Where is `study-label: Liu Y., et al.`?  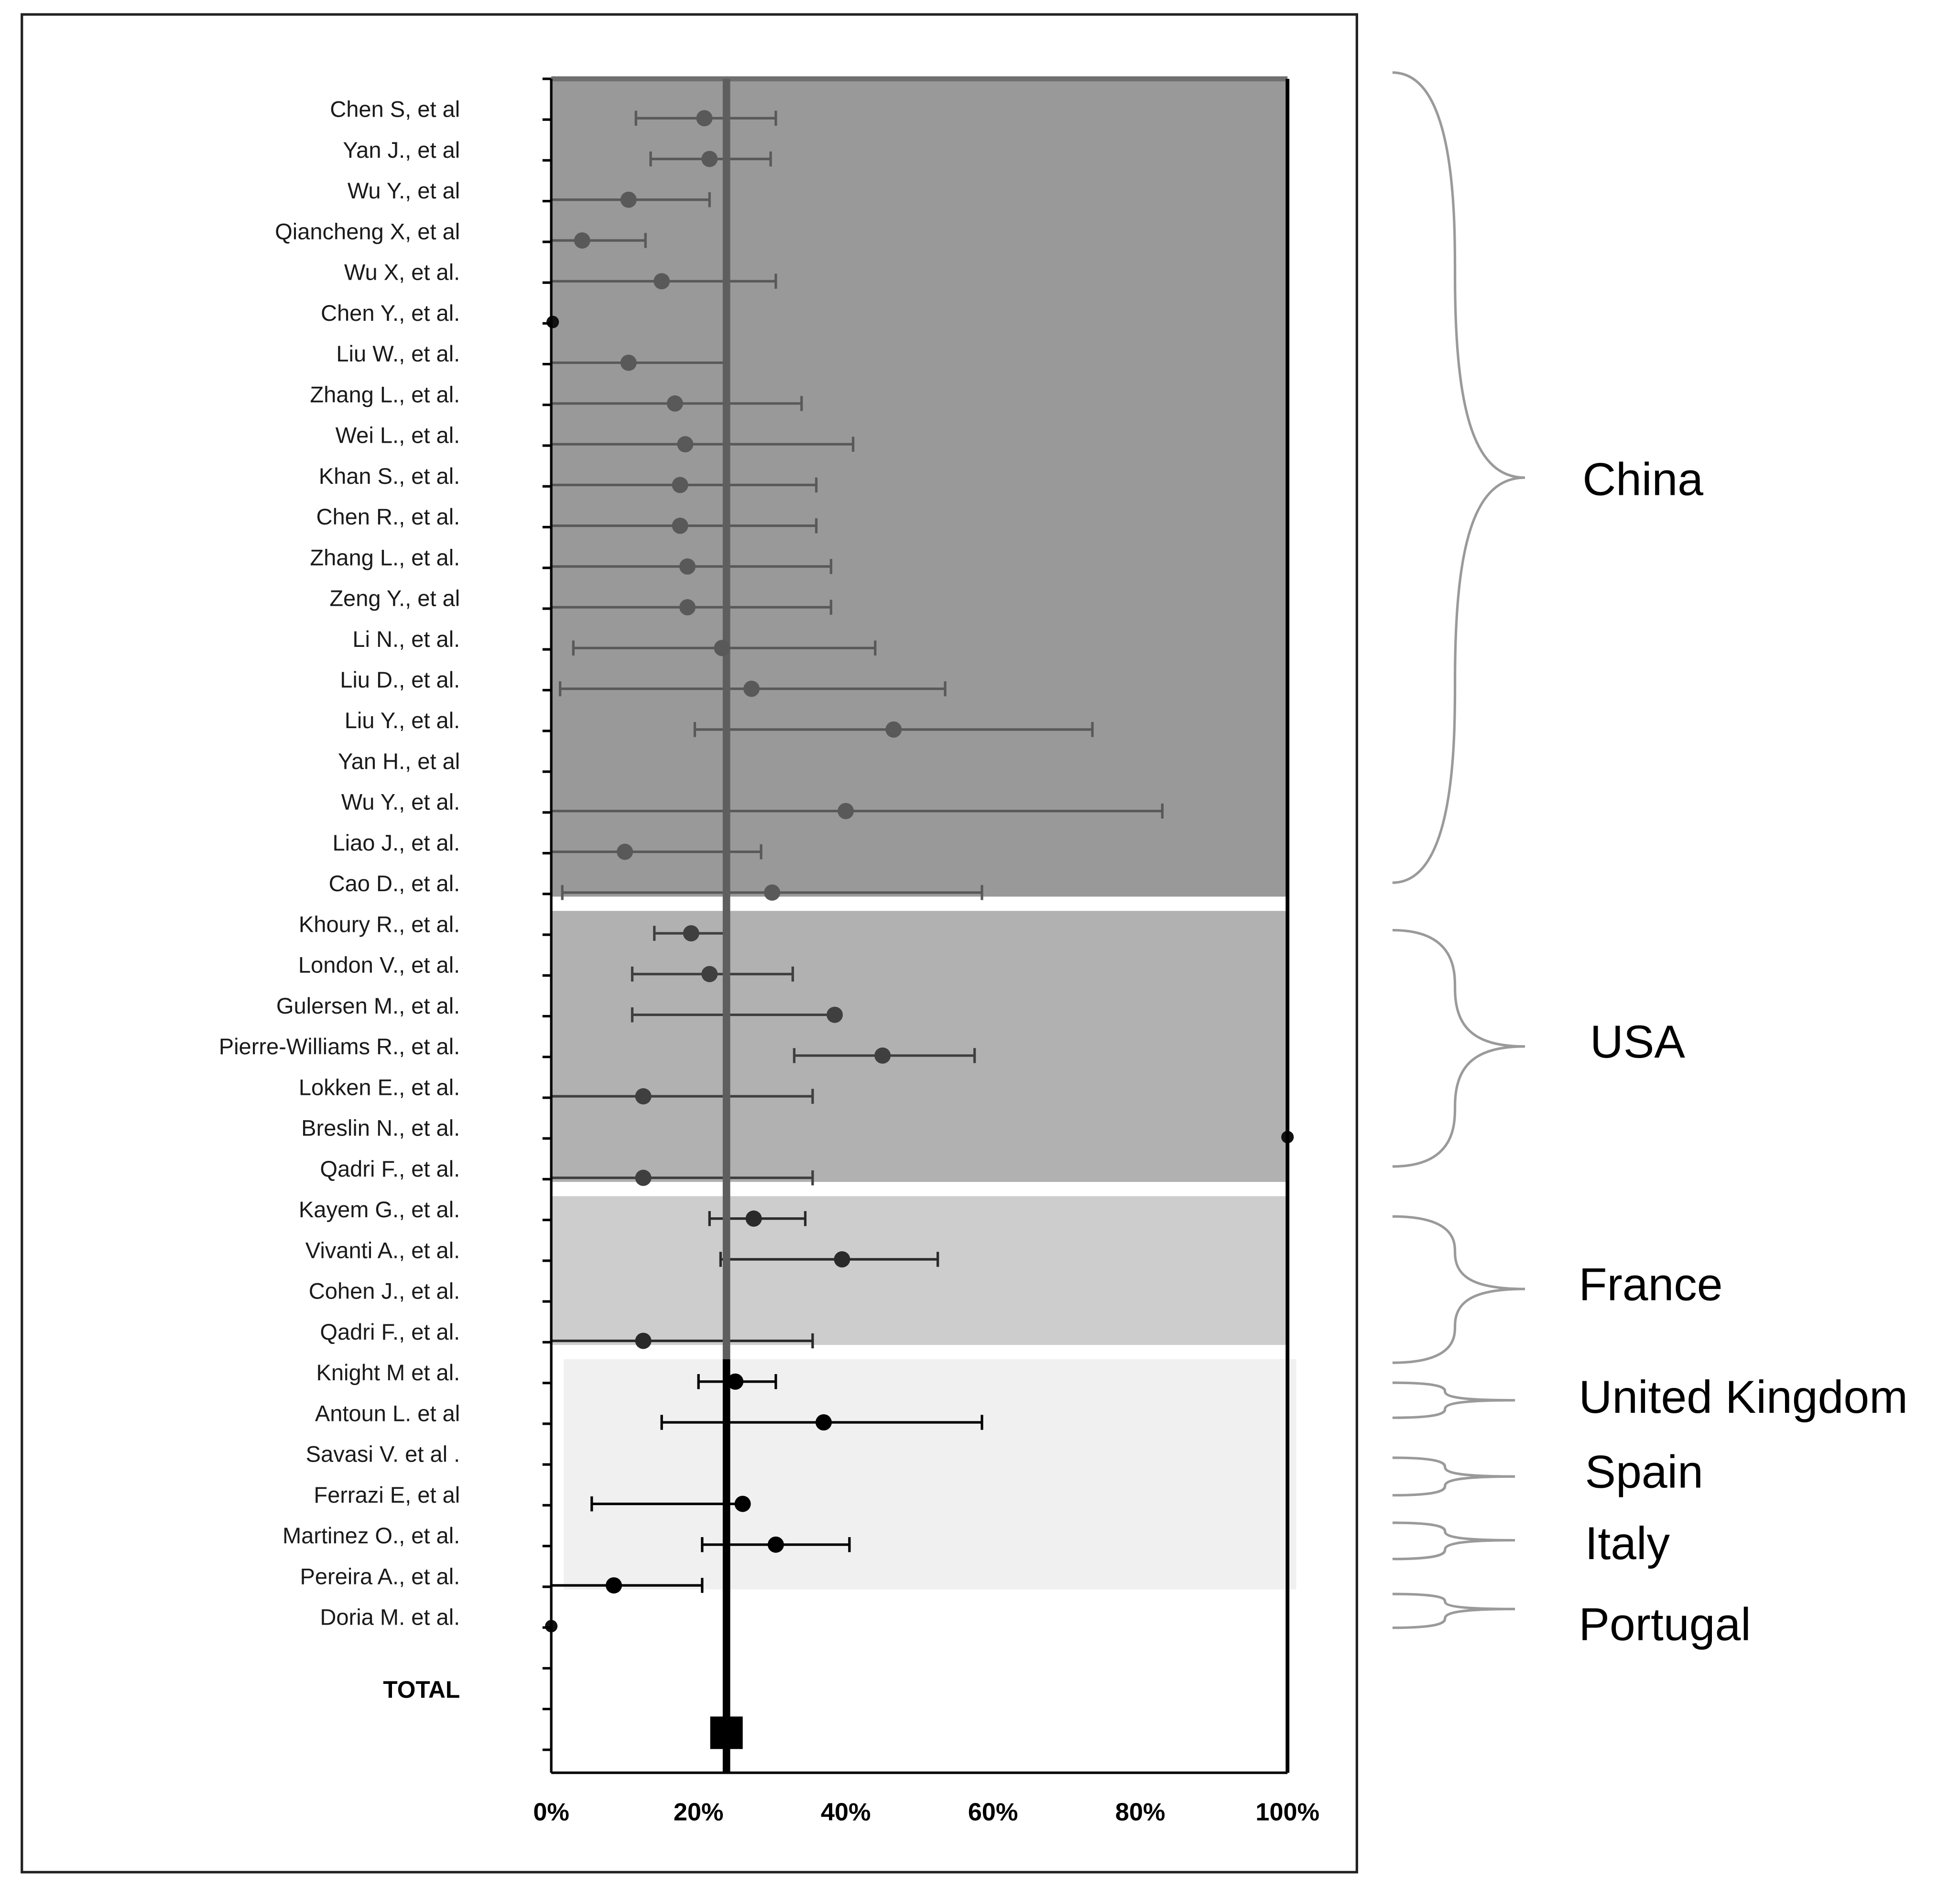
study-label: Liu Y., et al. is located at coordinates (402, 720).